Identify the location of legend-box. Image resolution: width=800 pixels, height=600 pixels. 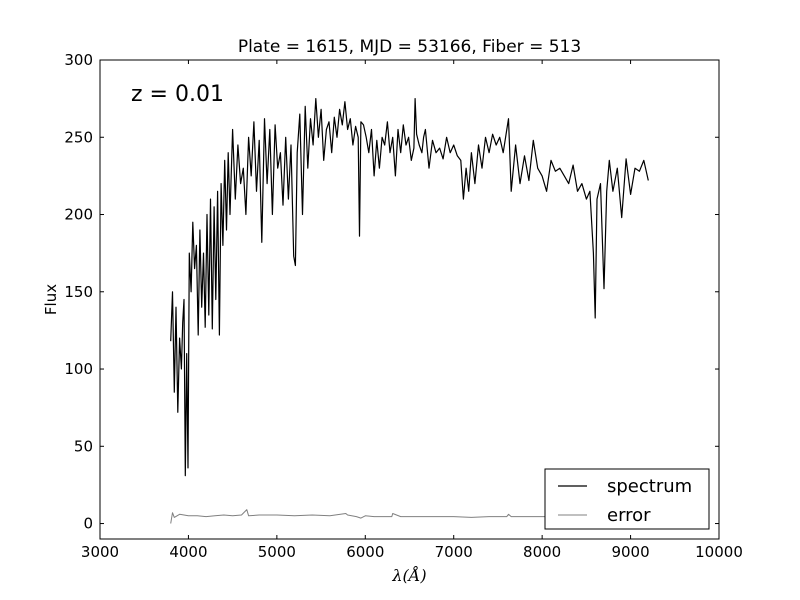
(627, 499).